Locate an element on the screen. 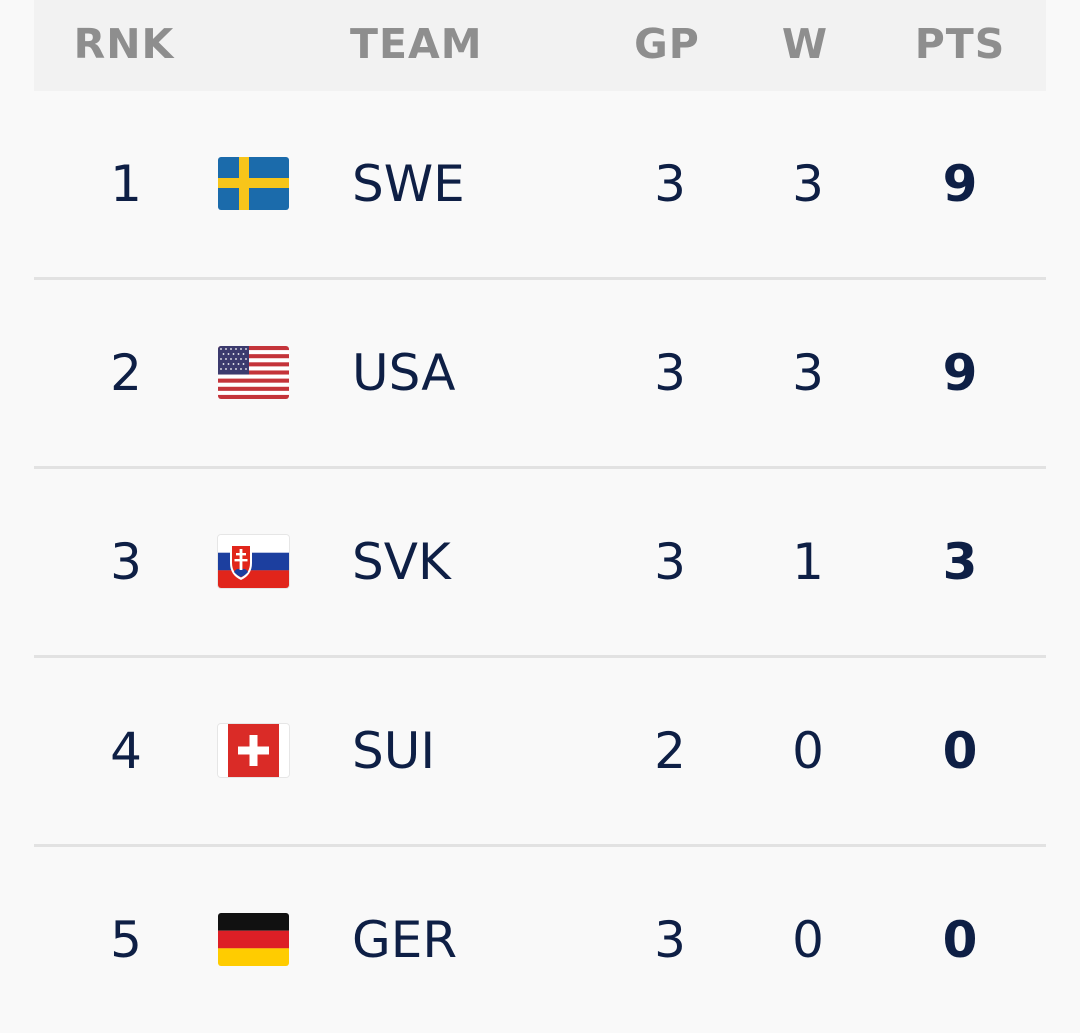  row-rank: 4 is located at coordinates (126, 751).